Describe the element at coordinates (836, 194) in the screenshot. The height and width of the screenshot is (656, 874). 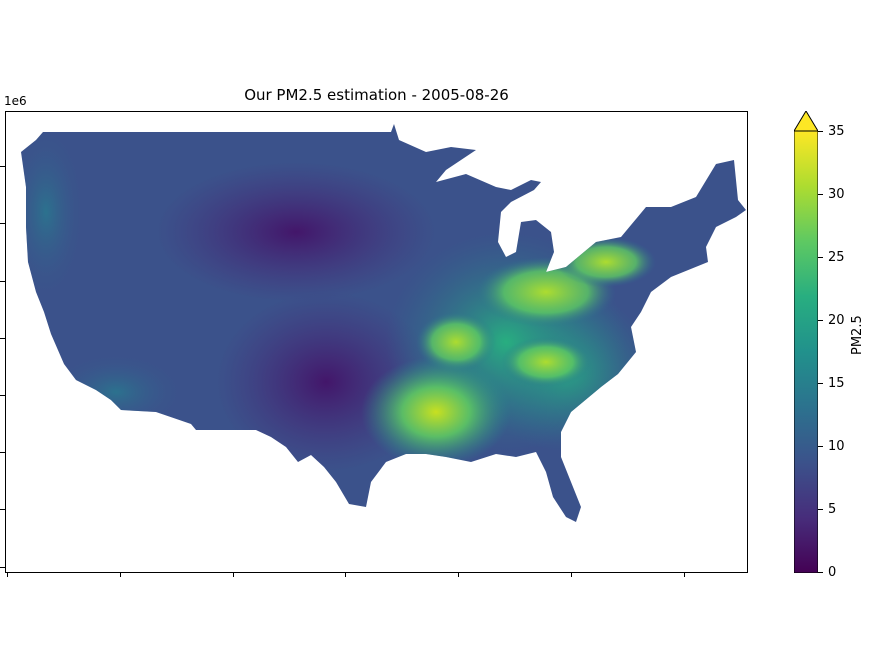
I see `colorbar-tick-label: 30` at that location.